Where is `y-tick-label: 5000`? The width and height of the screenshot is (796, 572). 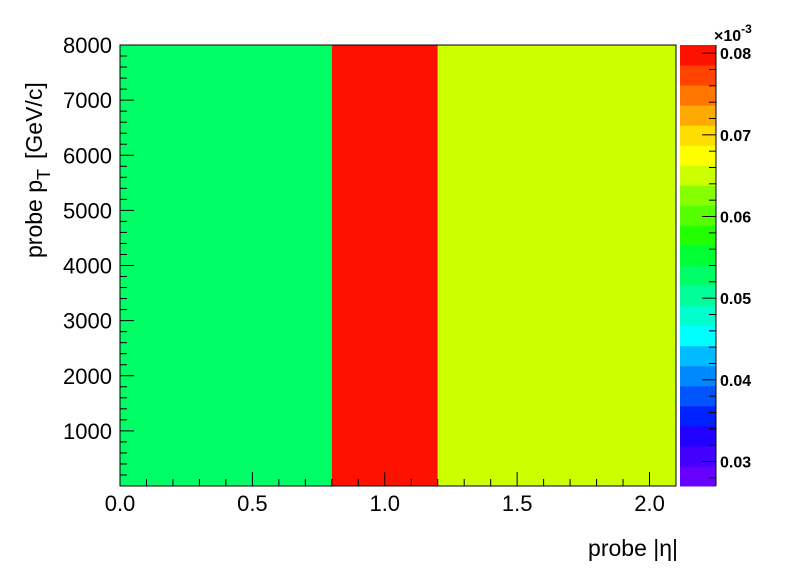 y-tick-label: 5000 is located at coordinates (87, 210).